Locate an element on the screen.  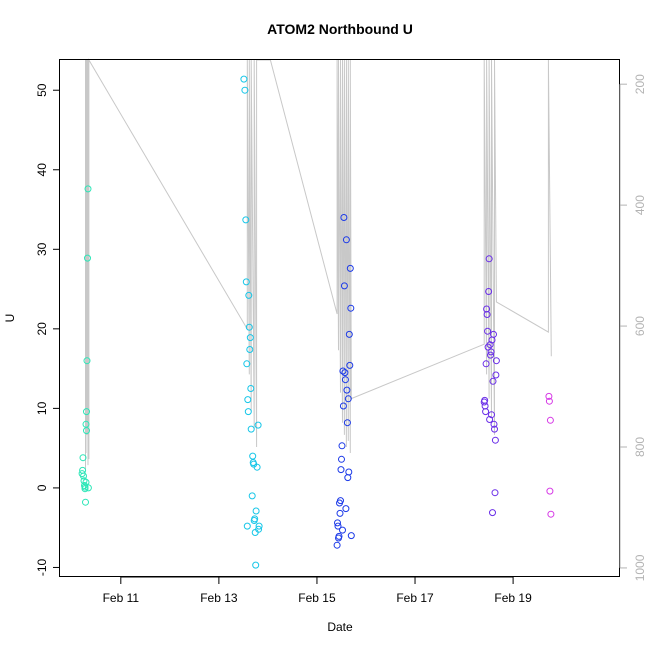
y2-tick-label: 400 is located at coordinates (640, 205).